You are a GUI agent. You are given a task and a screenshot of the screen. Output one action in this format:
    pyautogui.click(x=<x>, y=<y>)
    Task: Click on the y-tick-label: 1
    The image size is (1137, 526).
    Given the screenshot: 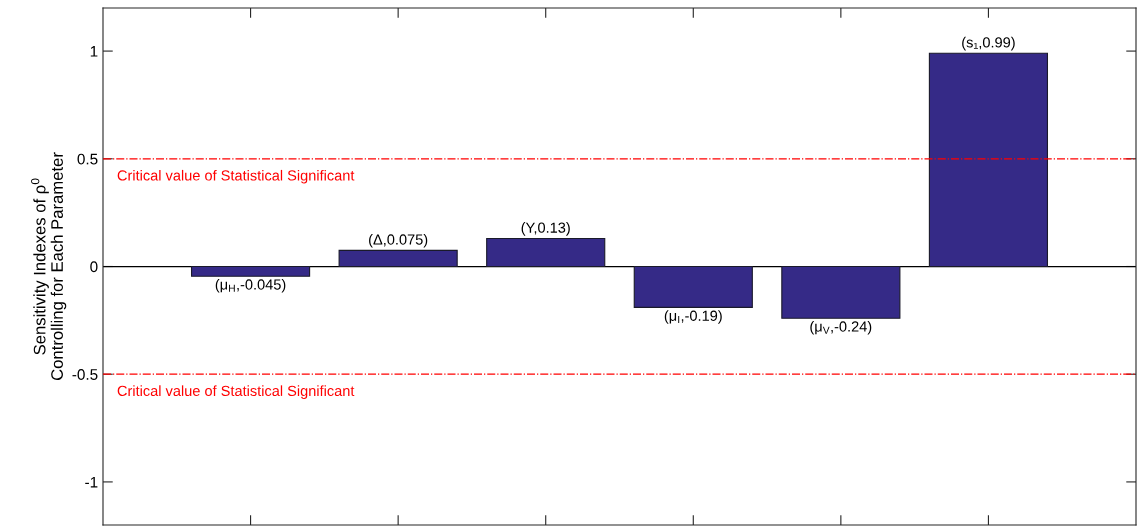 What is the action you would take?
    pyautogui.click(x=94, y=51)
    